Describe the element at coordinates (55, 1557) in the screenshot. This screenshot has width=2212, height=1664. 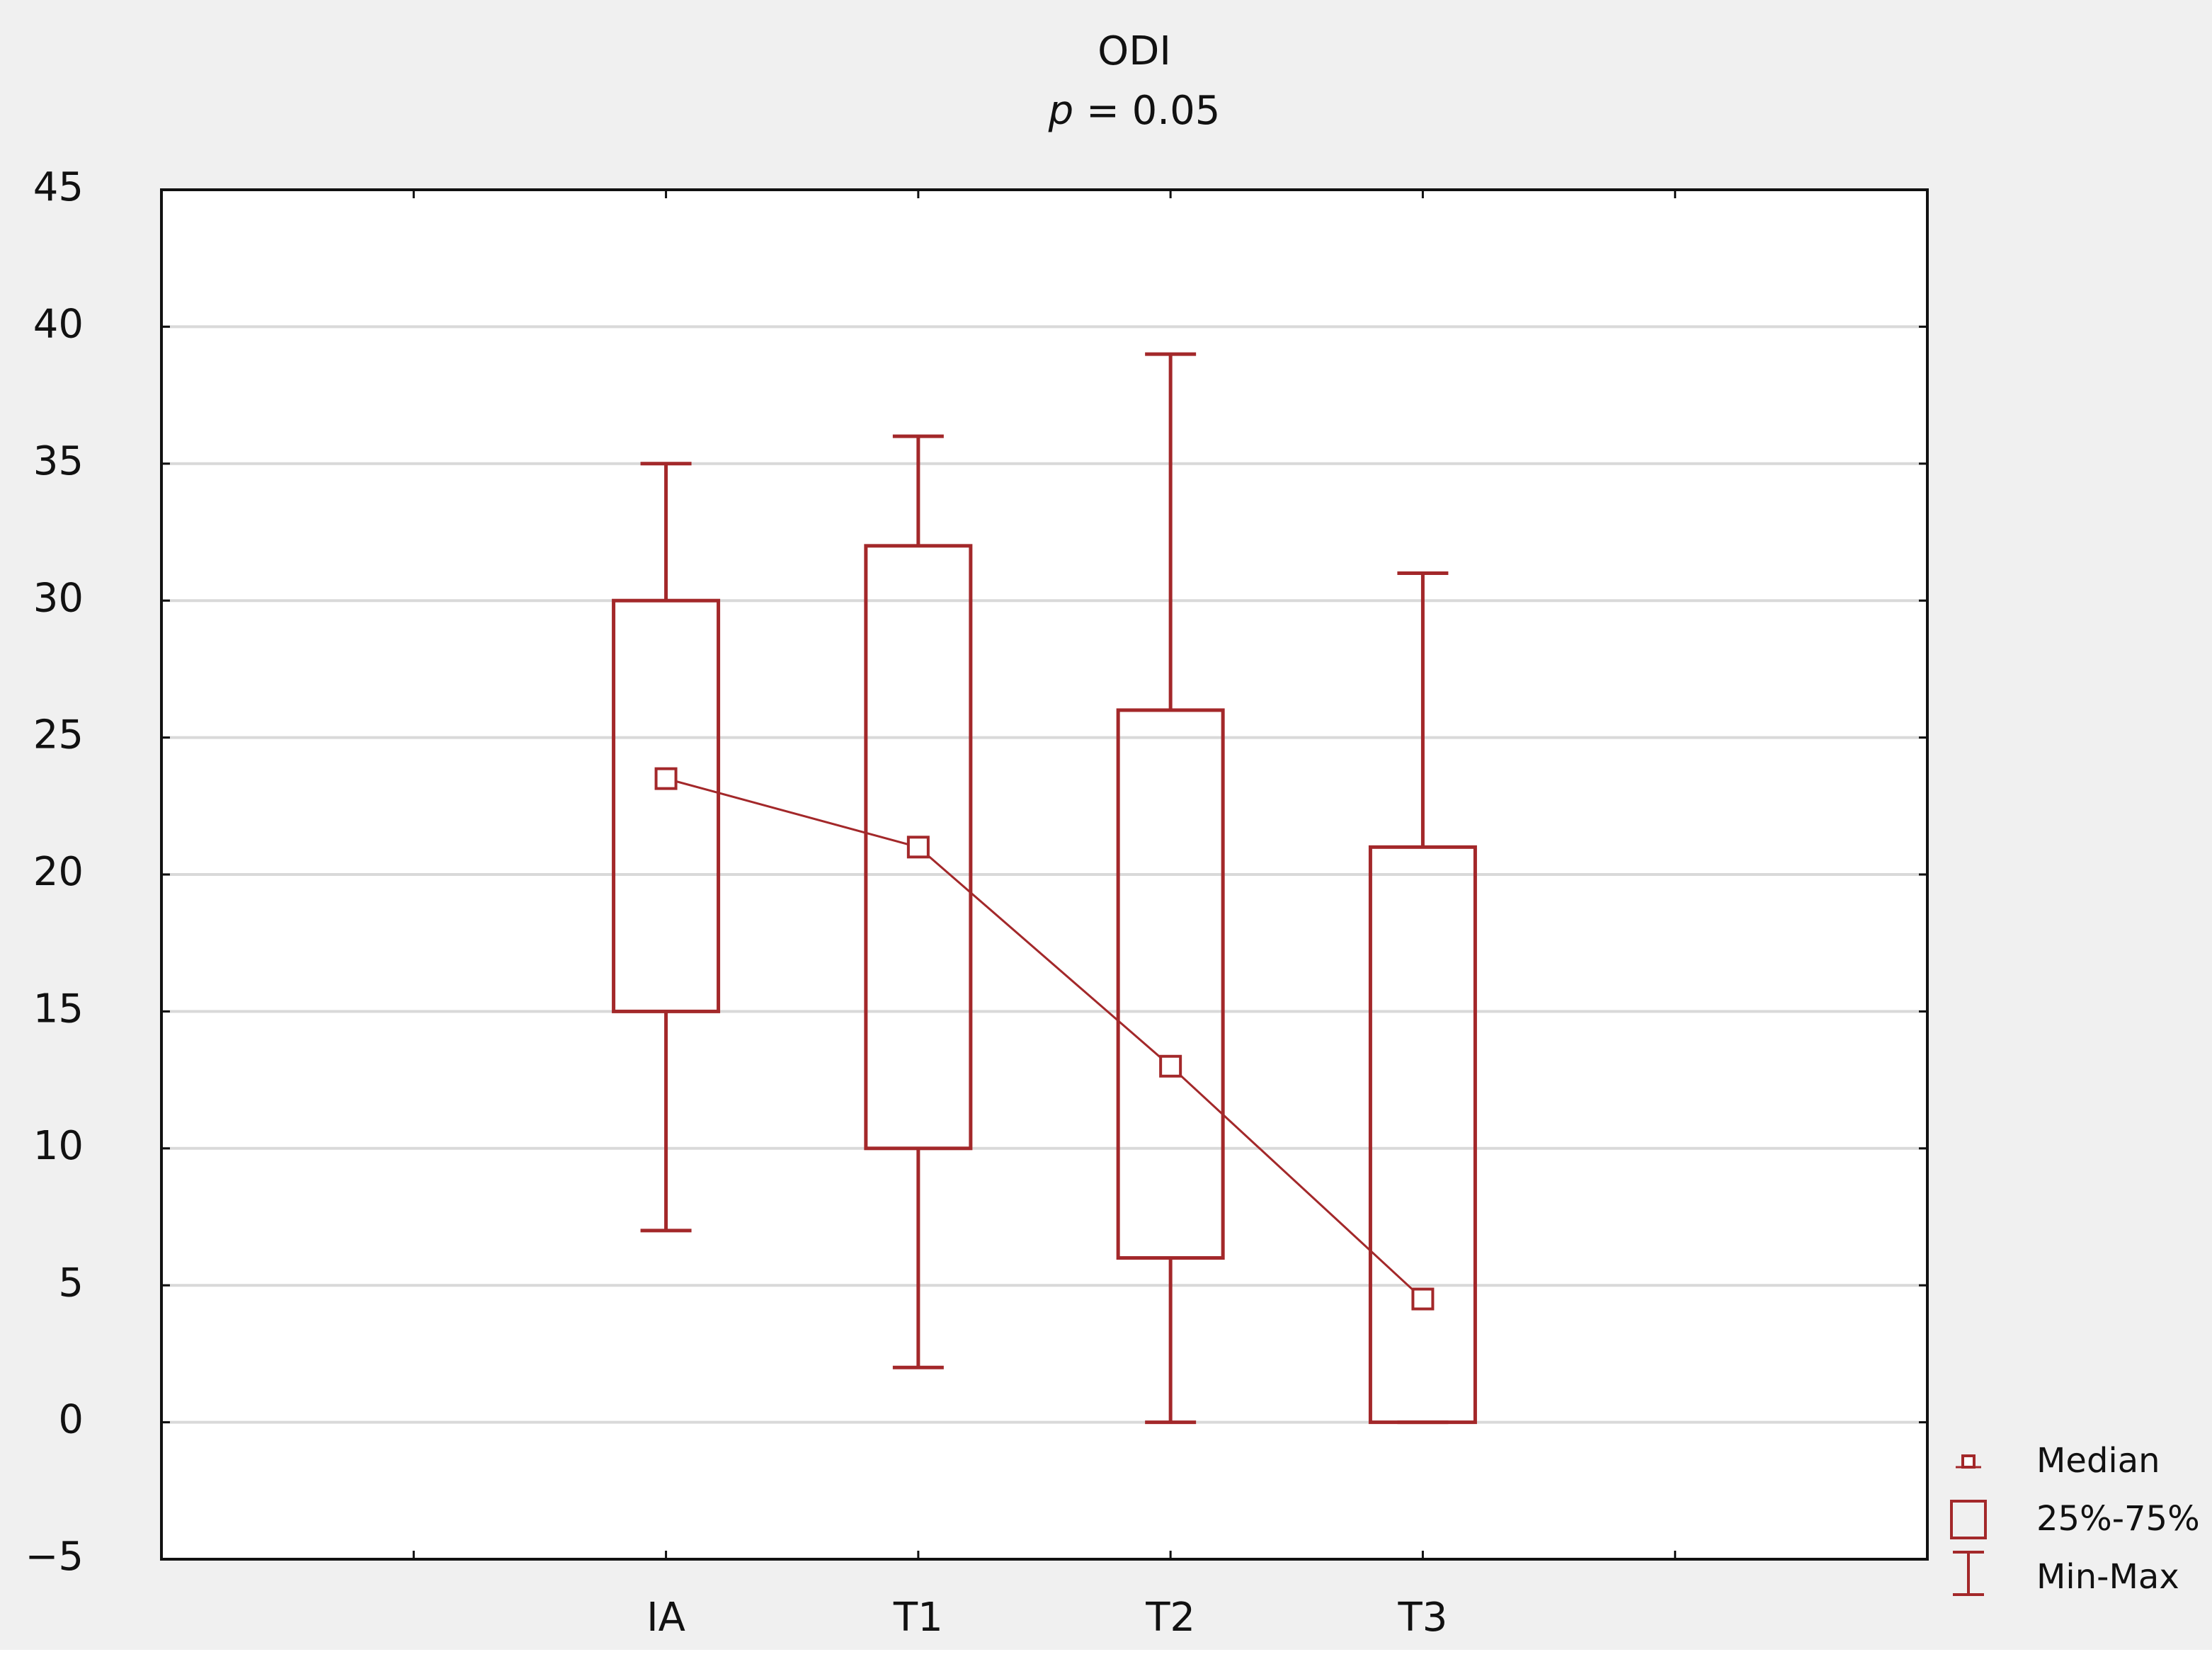
I see `y-tick-label: −5` at that location.